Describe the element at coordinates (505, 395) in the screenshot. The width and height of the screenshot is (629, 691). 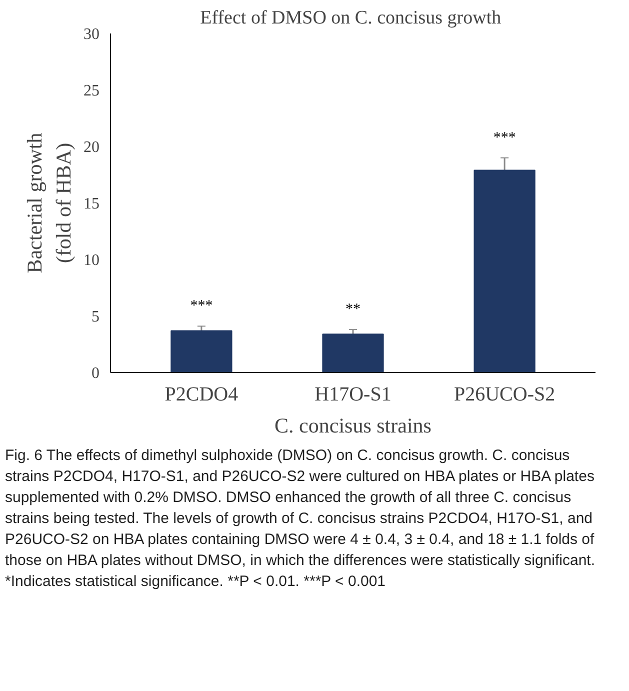
I see `x-tick-label: P26UCO-S2` at that location.